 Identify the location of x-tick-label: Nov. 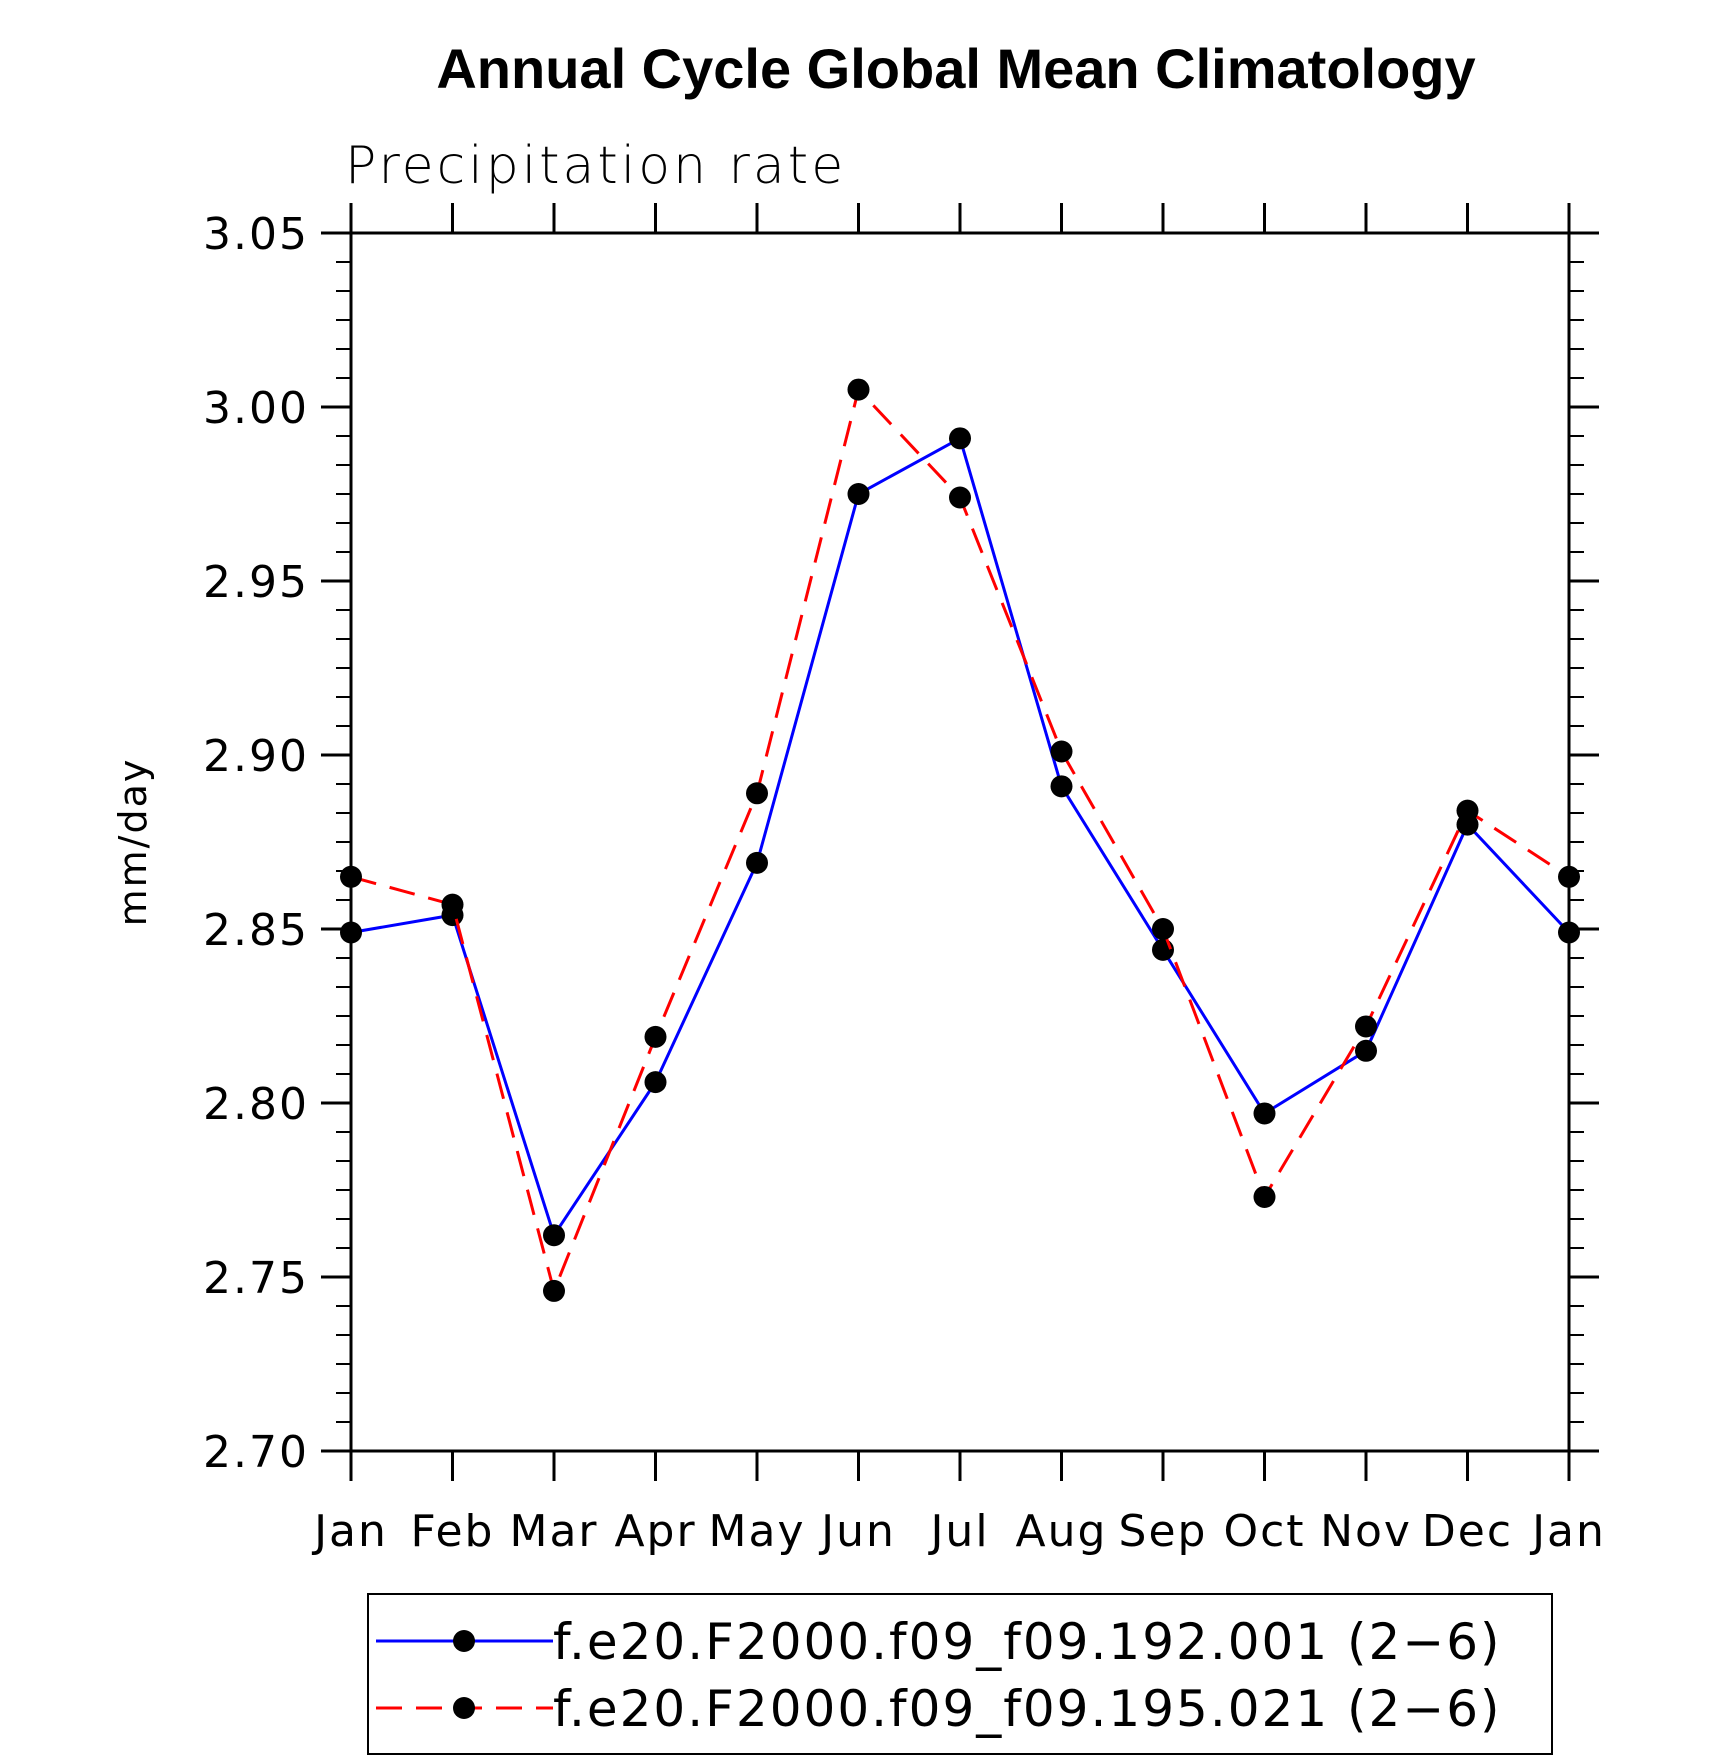
(1366, 1531).